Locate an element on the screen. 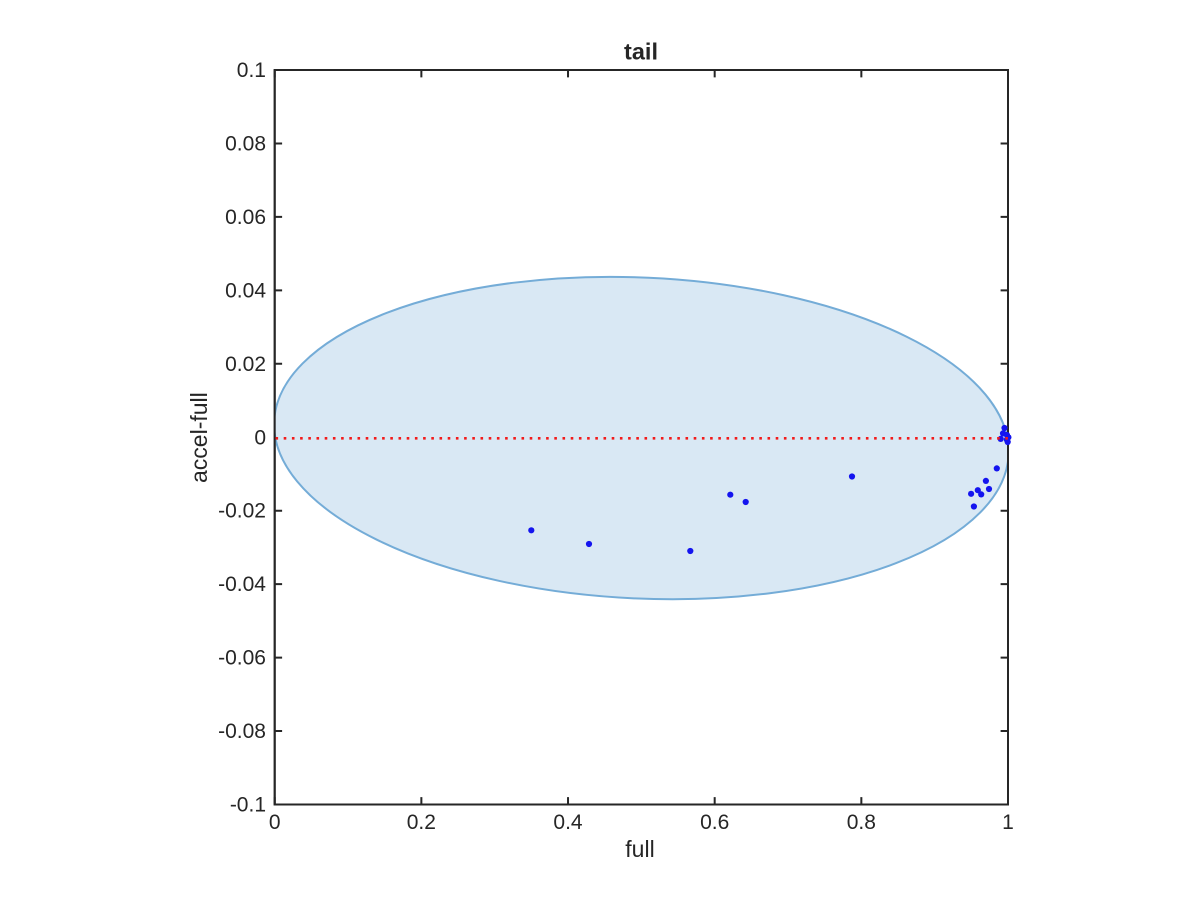 Image resolution: width=1200 pixels, height=900 pixels. svg-text: 1 is located at coordinates (1008, 822).